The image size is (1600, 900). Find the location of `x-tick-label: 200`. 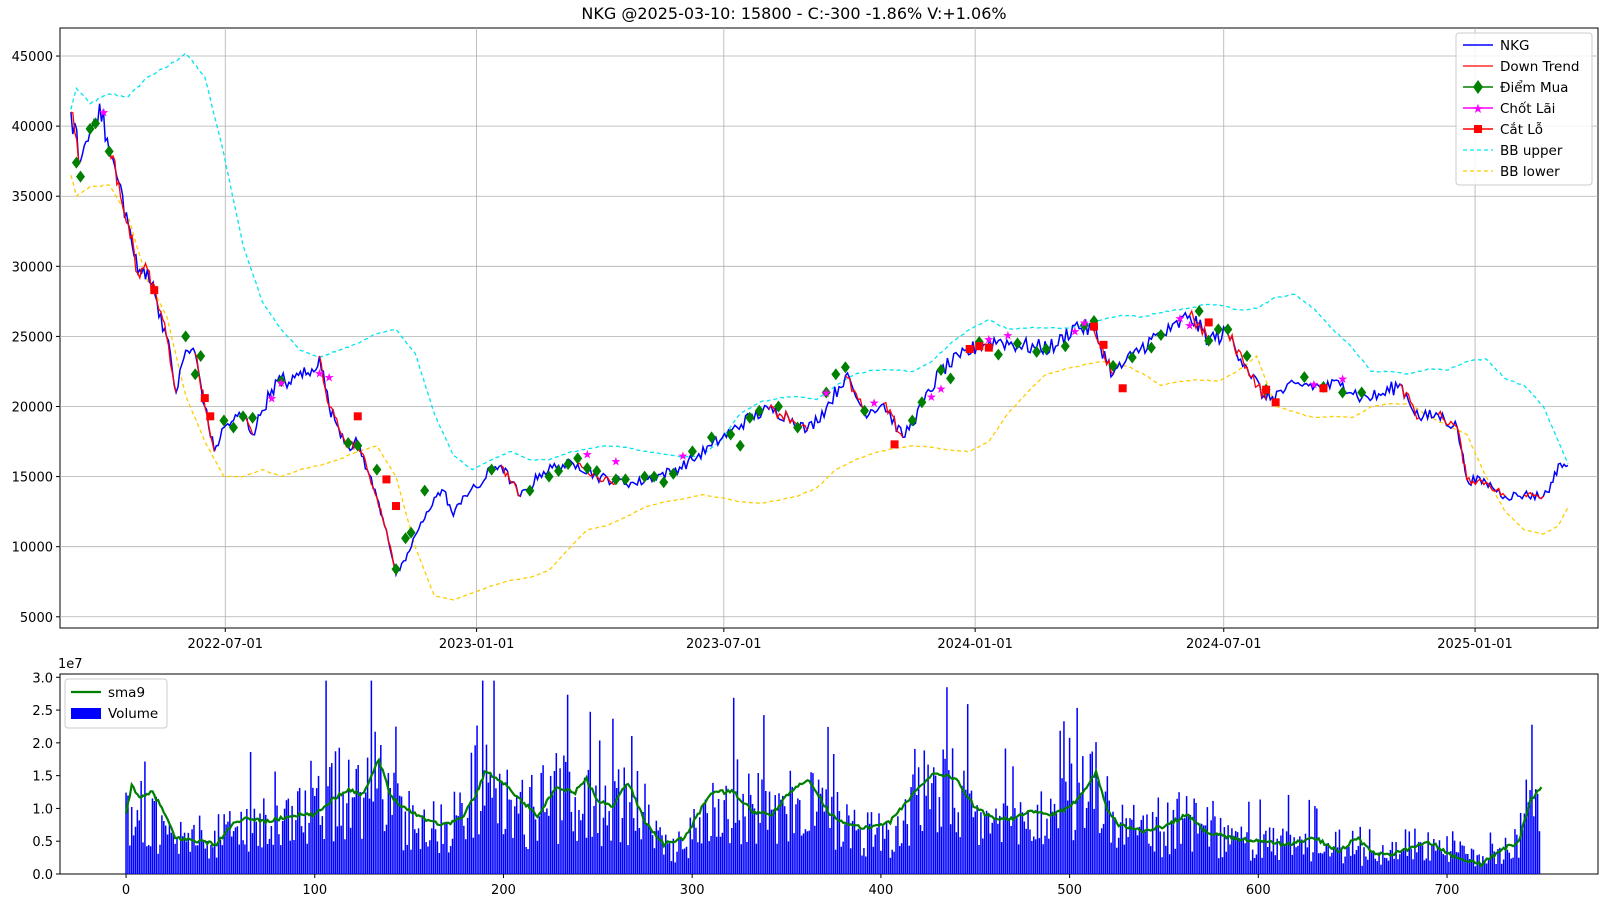

x-tick-label: 200 is located at coordinates (503, 890).